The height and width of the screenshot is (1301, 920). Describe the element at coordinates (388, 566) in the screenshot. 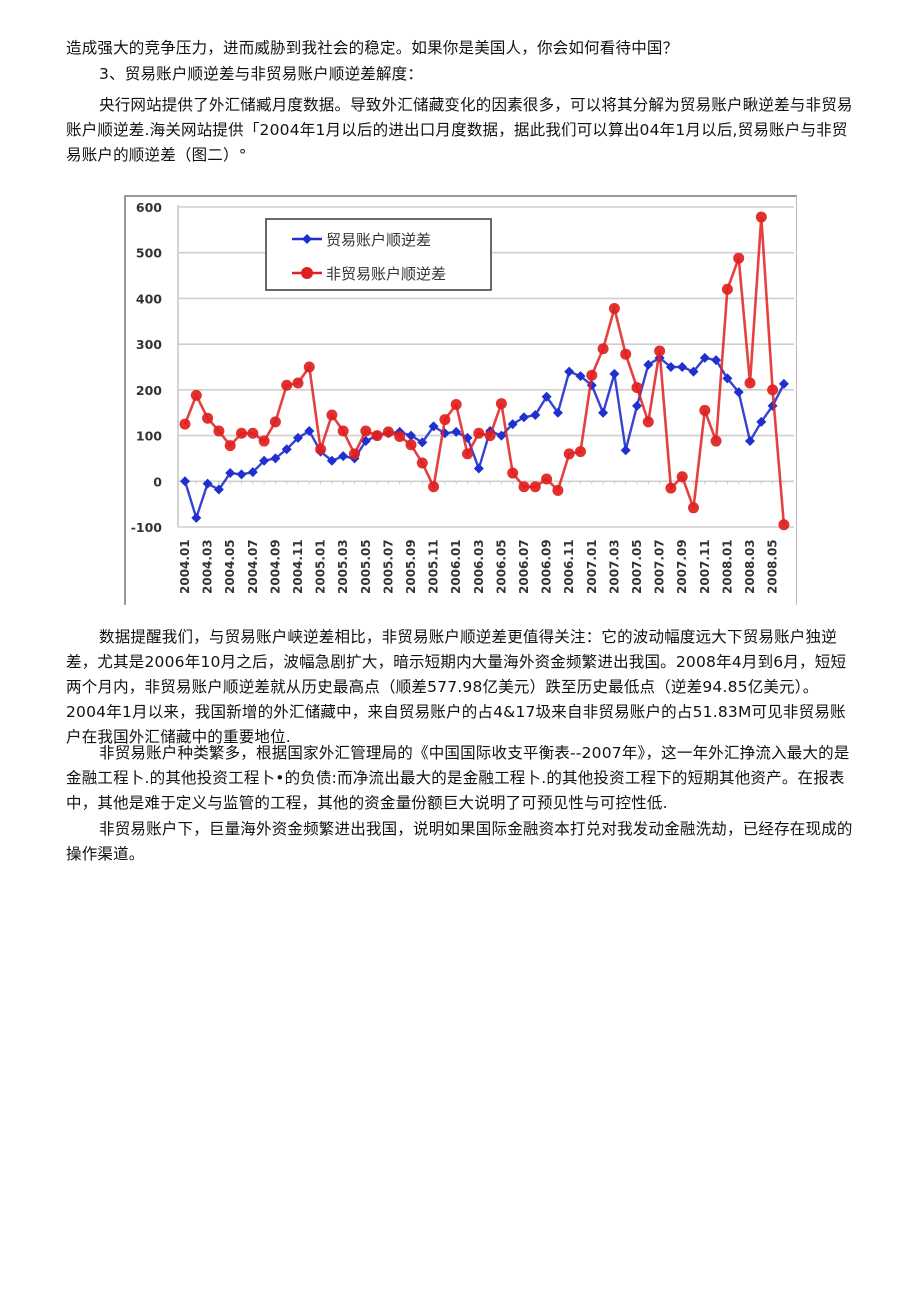

I see `x-tick-label: 2005.07` at that location.